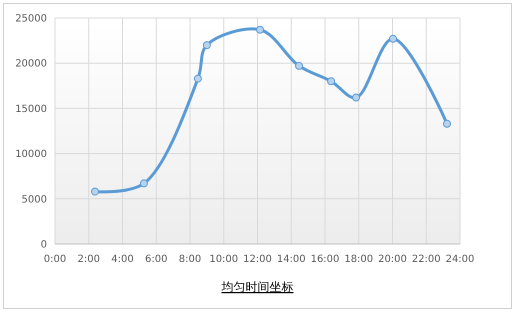 The height and width of the screenshot is (318, 515). Describe the element at coordinates (43, 245) in the screenshot. I see `y-tick-label: 0` at that location.